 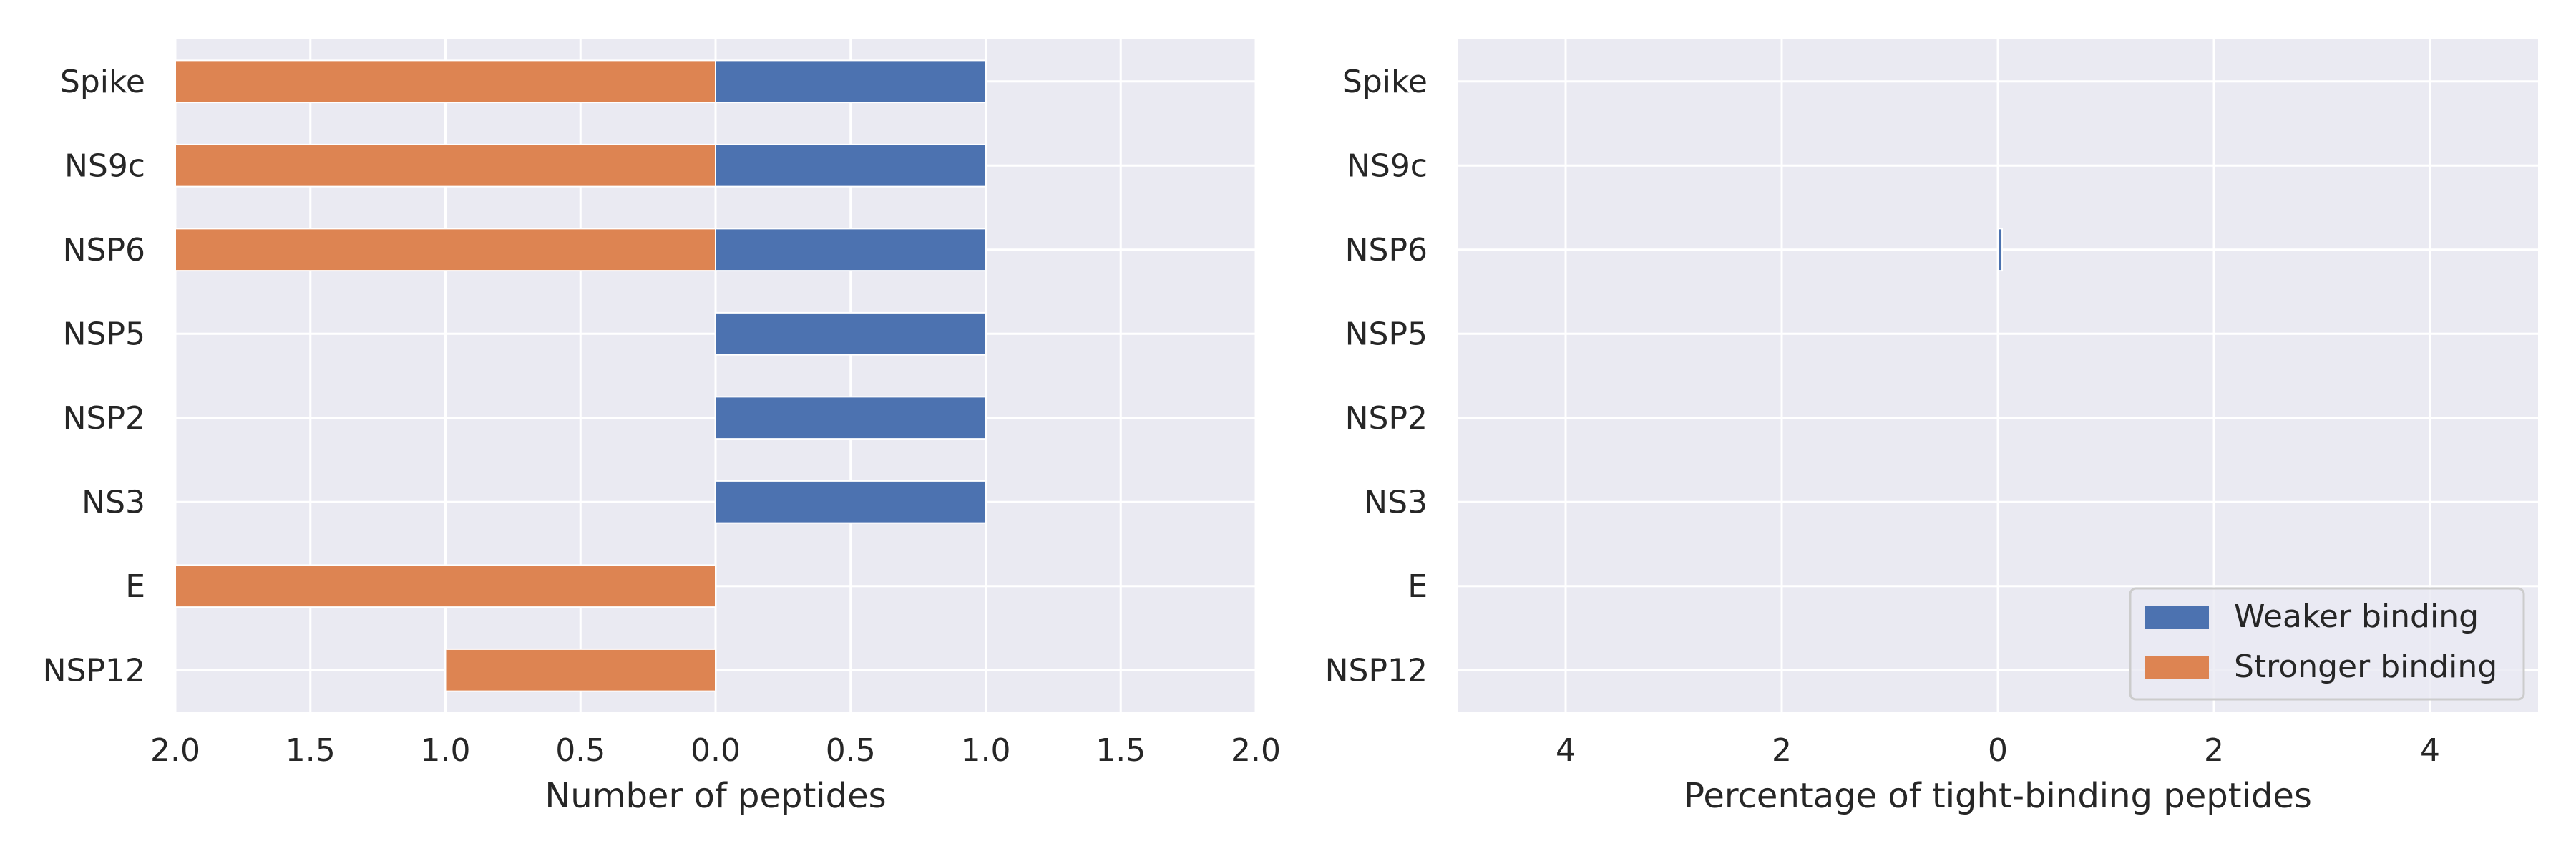 I want to click on legend-label: Weaker binding, so click(x=2356, y=616).